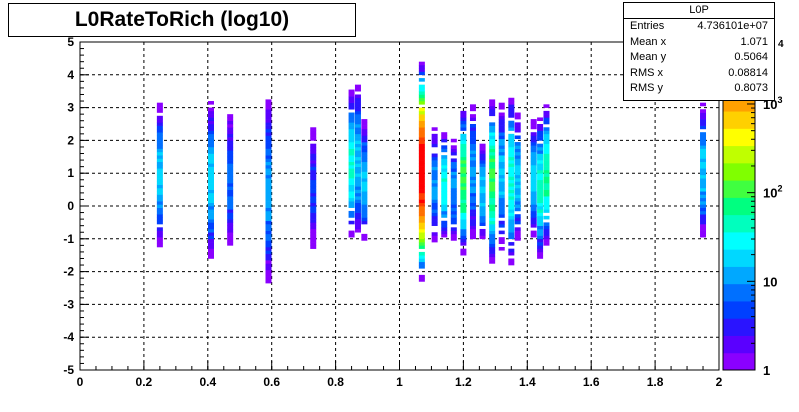 The height and width of the screenshot is (412, 799). Describe the element at coordinates (70, 173) in the screenshot. I see `y-tick-label: 1` at that location.